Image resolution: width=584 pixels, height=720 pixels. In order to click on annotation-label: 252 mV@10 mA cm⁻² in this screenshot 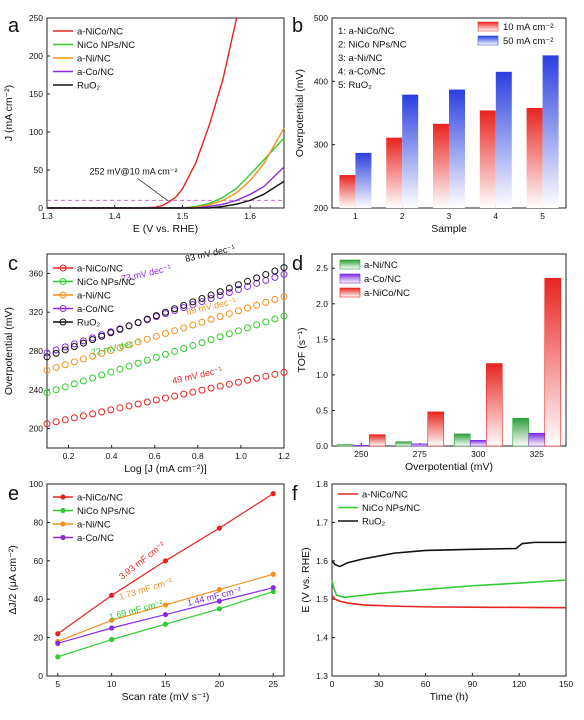, I will do `click(134, 171)`.